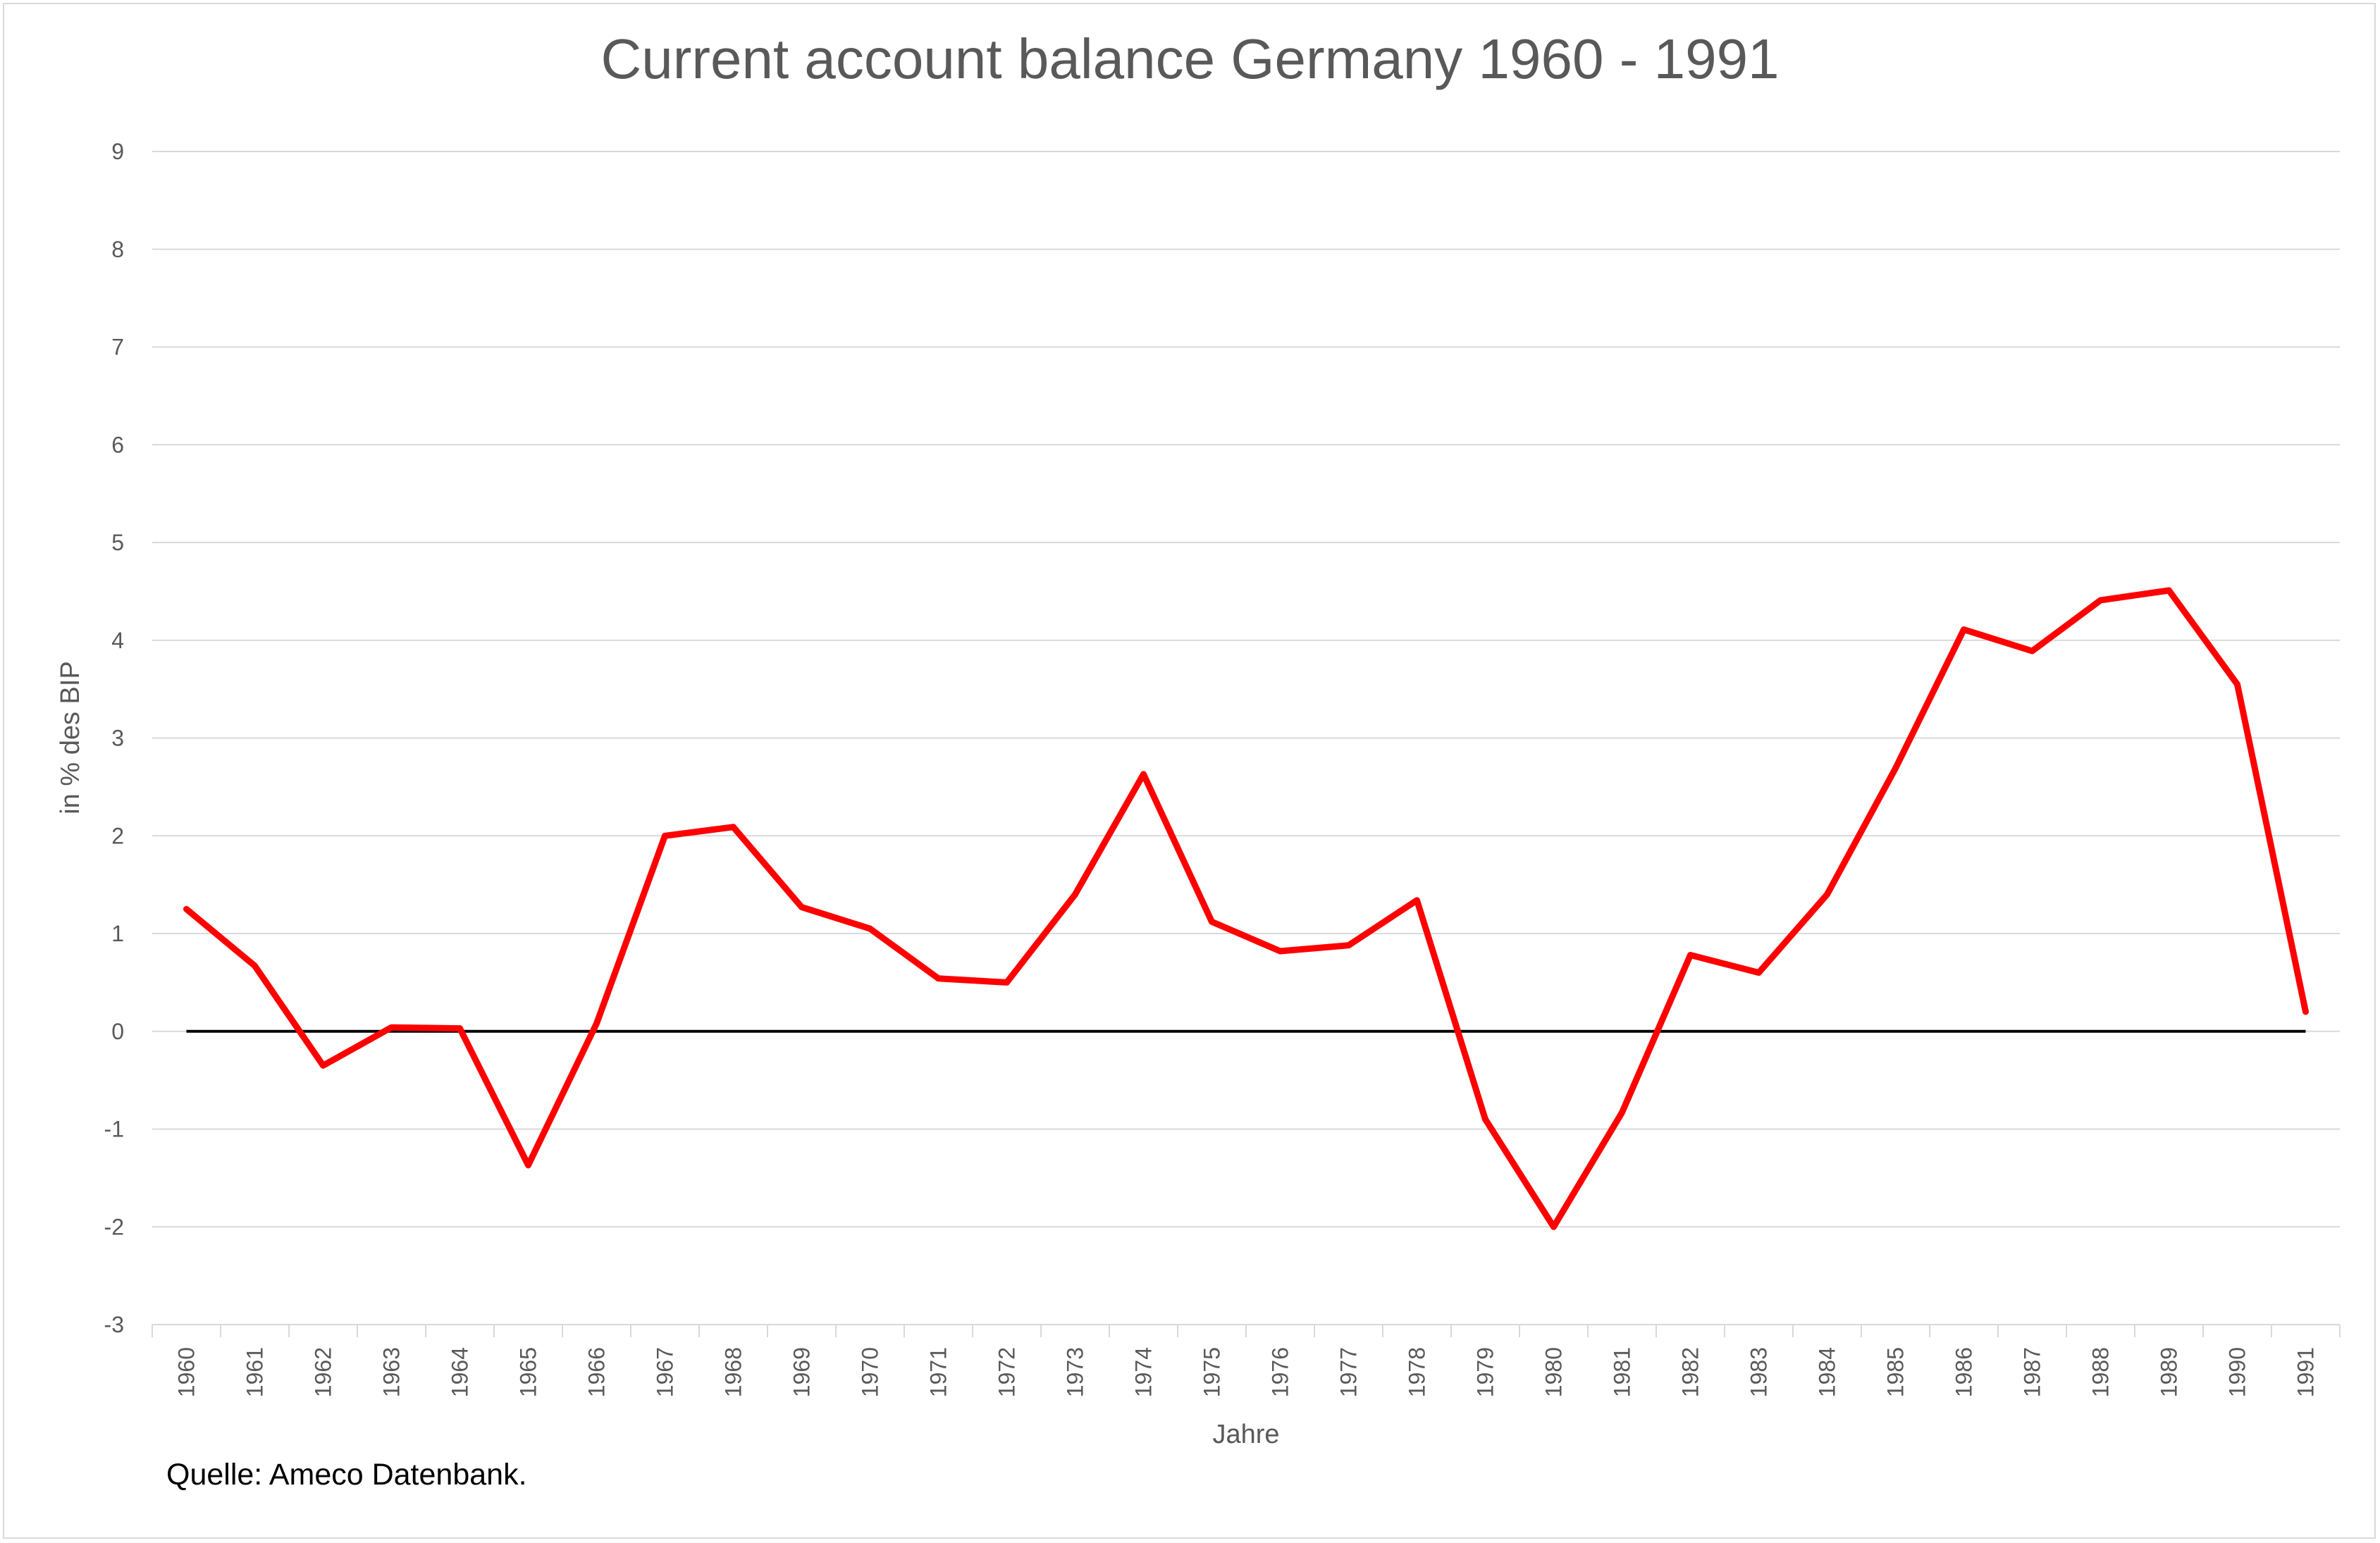  I want to click on y-tick-label: 0, so click(117, 1031).